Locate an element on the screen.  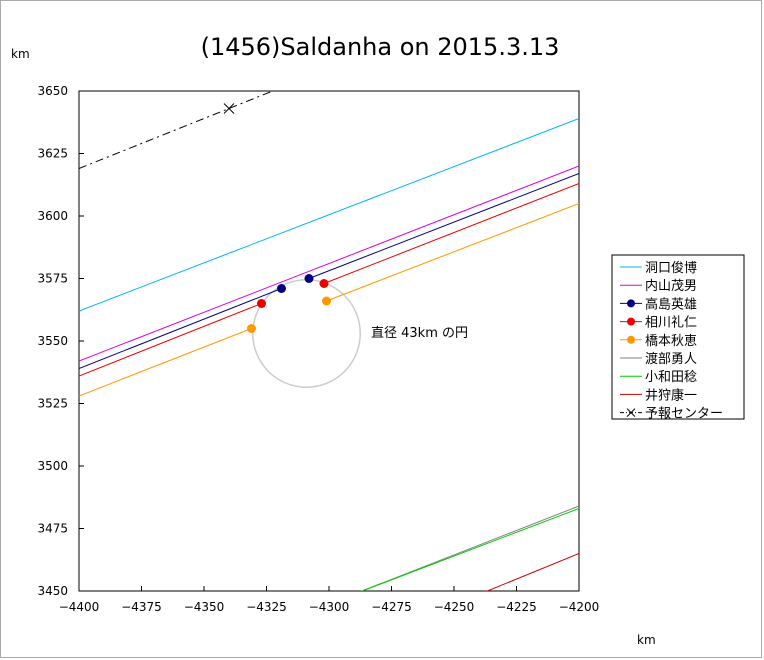
legend-entry: 小和田稔 is located at coordinates (658, 377).